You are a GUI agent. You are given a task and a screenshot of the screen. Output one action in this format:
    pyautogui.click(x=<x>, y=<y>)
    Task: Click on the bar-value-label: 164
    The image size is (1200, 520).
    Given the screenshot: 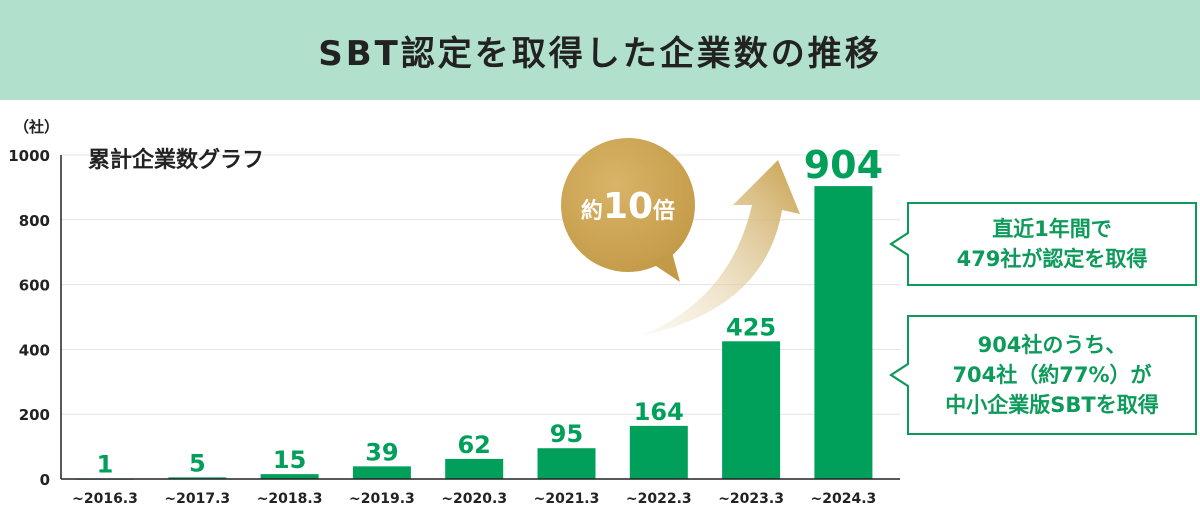 What is the action you would take?
    pyautogui.click(x=659, y=412)
    